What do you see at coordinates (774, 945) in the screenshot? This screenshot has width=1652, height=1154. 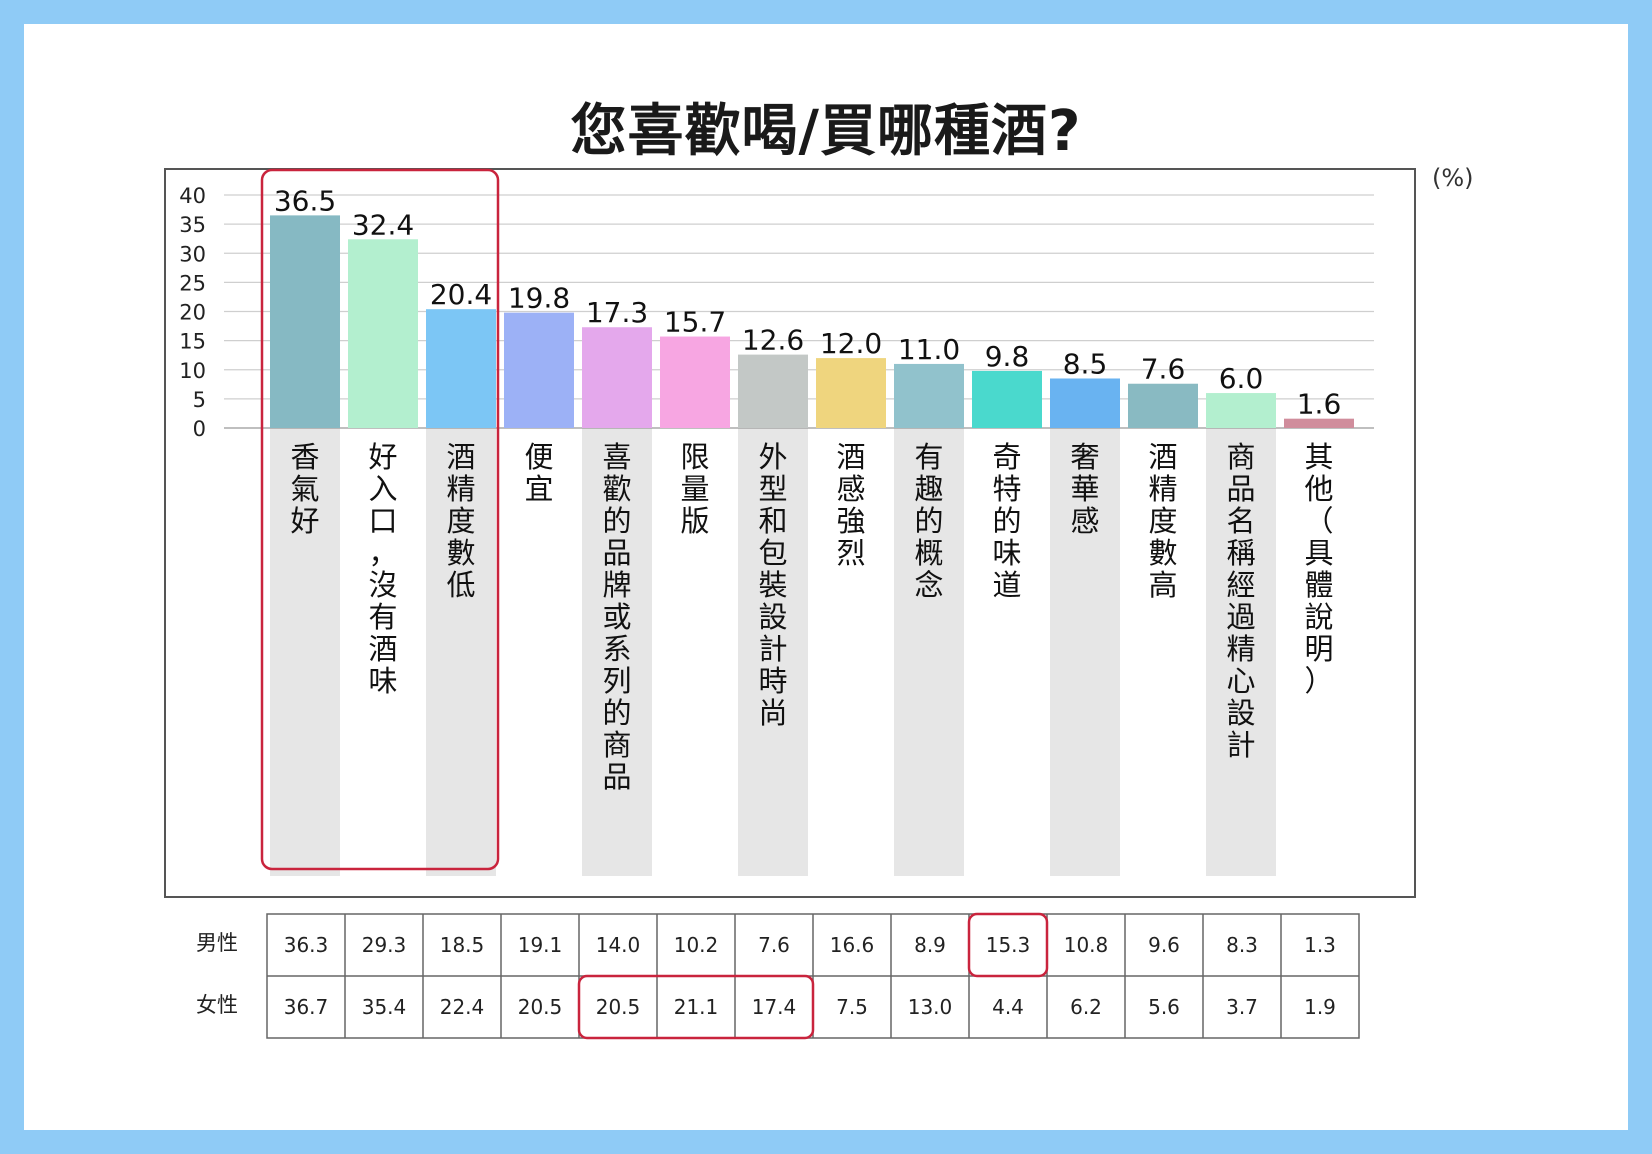 I see `table-cell: 7.6` at bounding box center [774, 945].